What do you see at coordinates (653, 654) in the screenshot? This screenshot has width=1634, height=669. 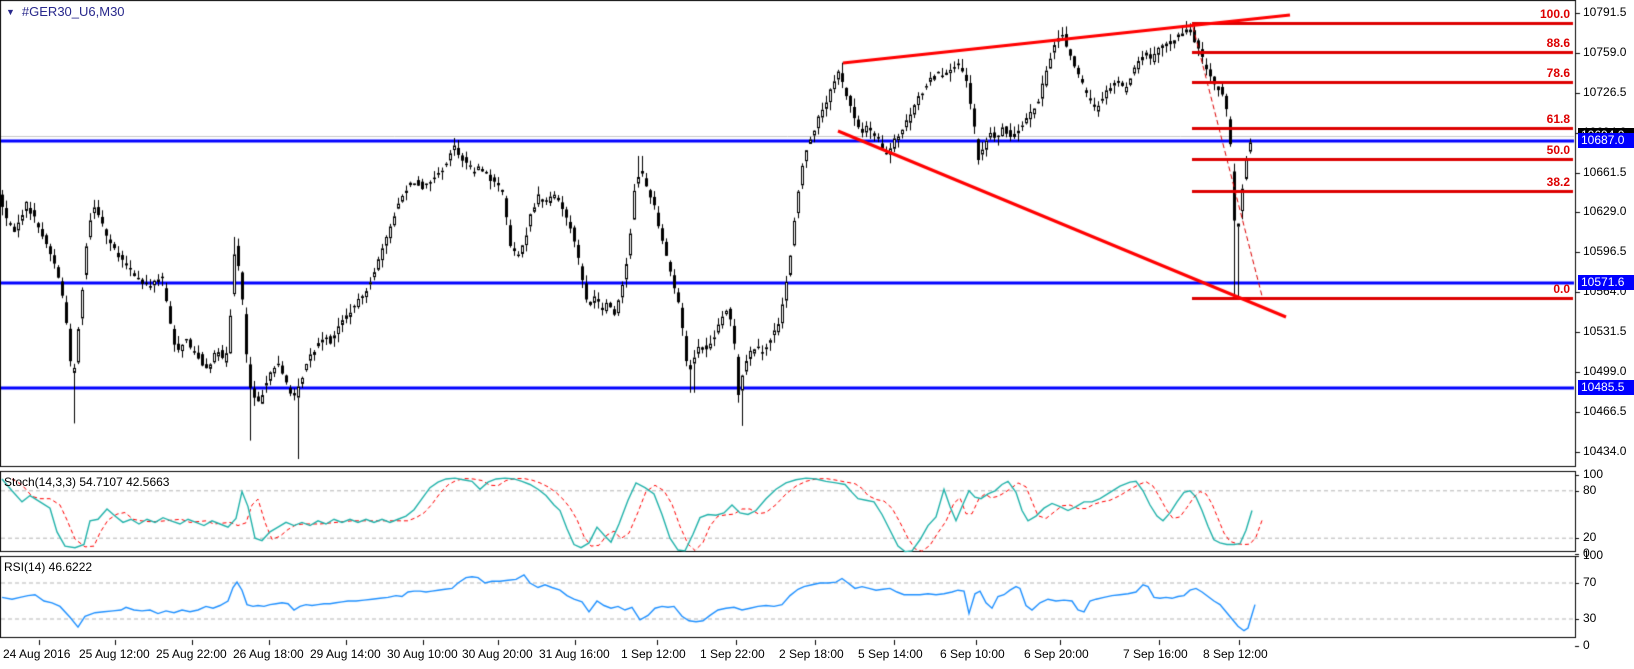 I see `time-tick-label: 1 Sep 12:00` at bounding box center [653, 654].